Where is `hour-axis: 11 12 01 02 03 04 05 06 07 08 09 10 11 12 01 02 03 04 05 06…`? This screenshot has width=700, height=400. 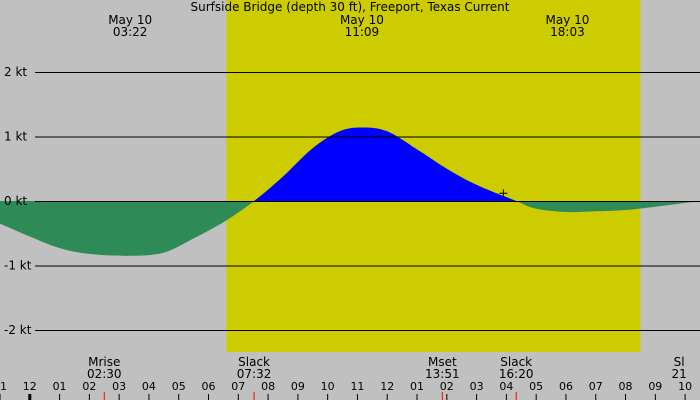
hour-axis: 11 12 01 02 03 04 05 06 07 08 09 10 11 12 01 02 03 04 05 06… is located at coordinates (346, 390).